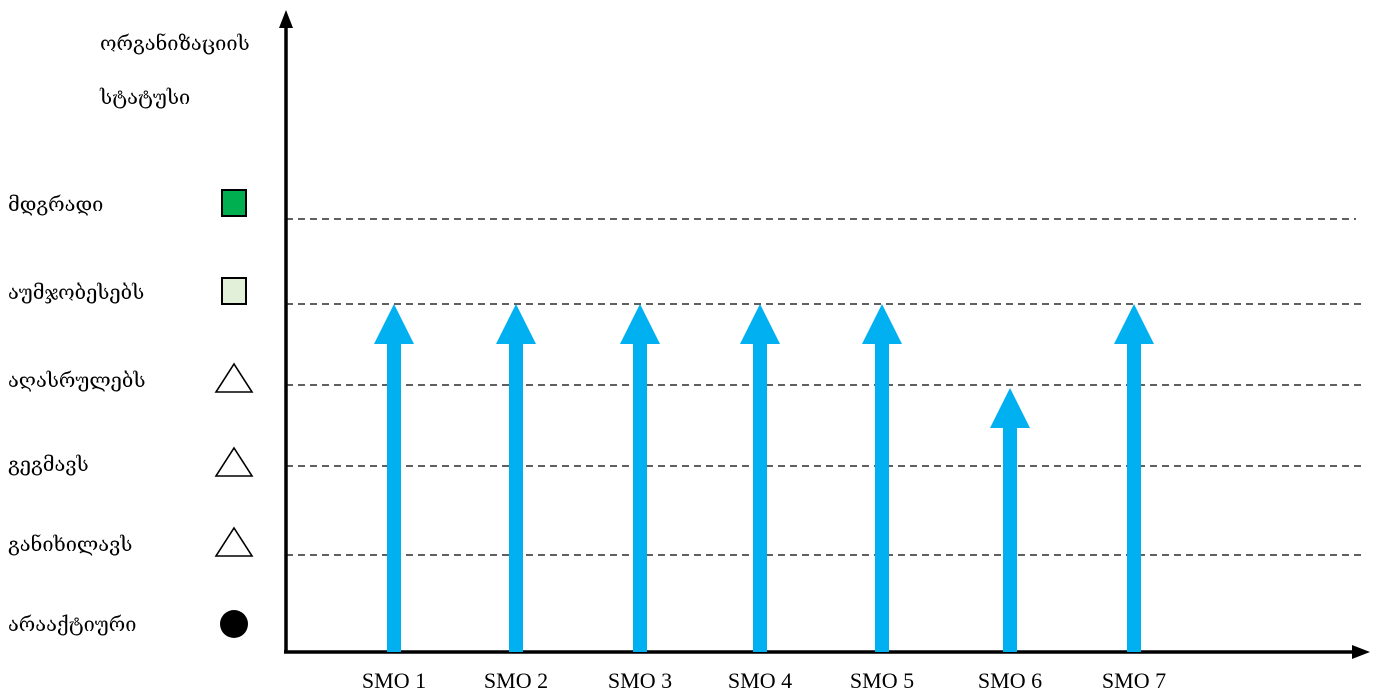  What do you see at coordinates (234, 624) in the screenshot?
I see `inactive-circle-icon` at bounding box center [234, 624].